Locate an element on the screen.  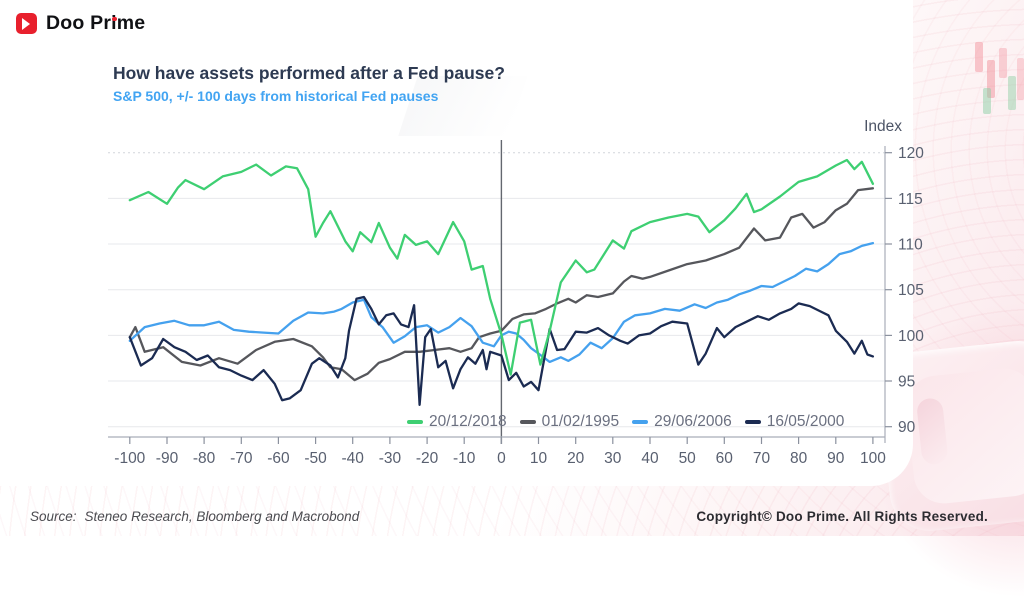
source-text: Steneo Research, Bloomberg and Macrobond is located at coordinates (222, 516).